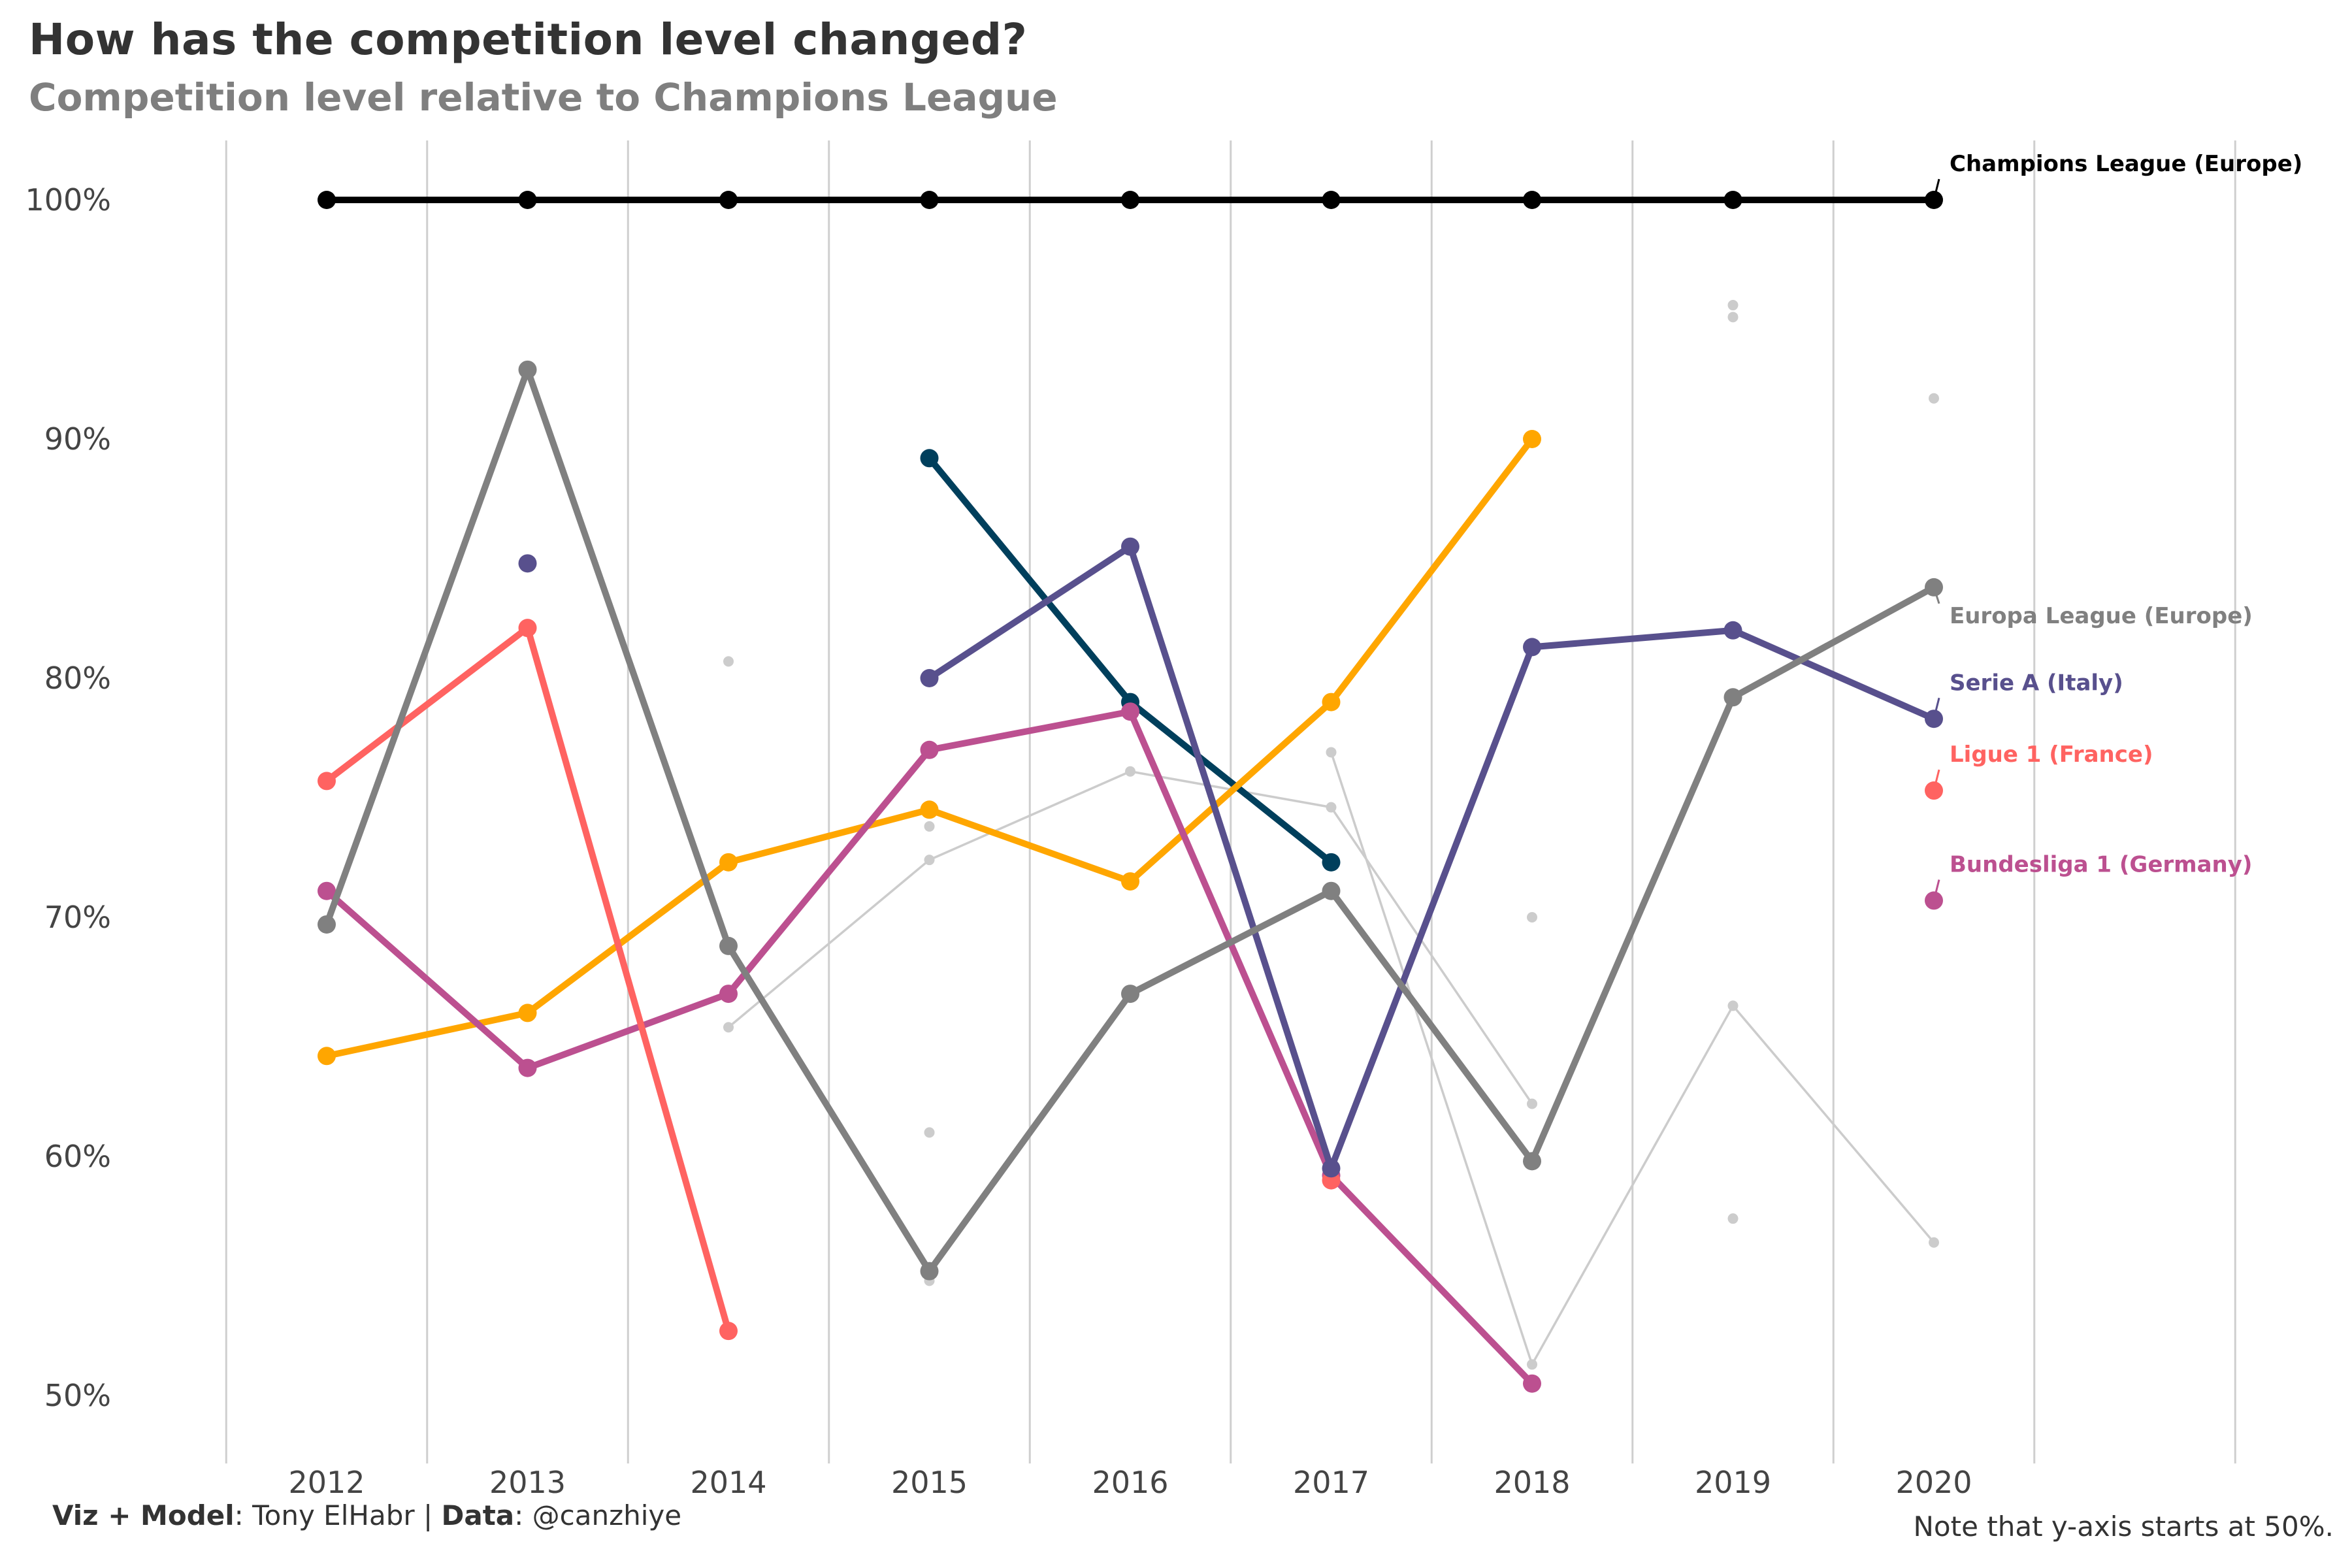 The height and width of the screenshot is (1568, 2352). What do you see at coordinates (77, 439) in the screenshot?
I see `y-tick-label: 90%` at bounding box center [77, 439].